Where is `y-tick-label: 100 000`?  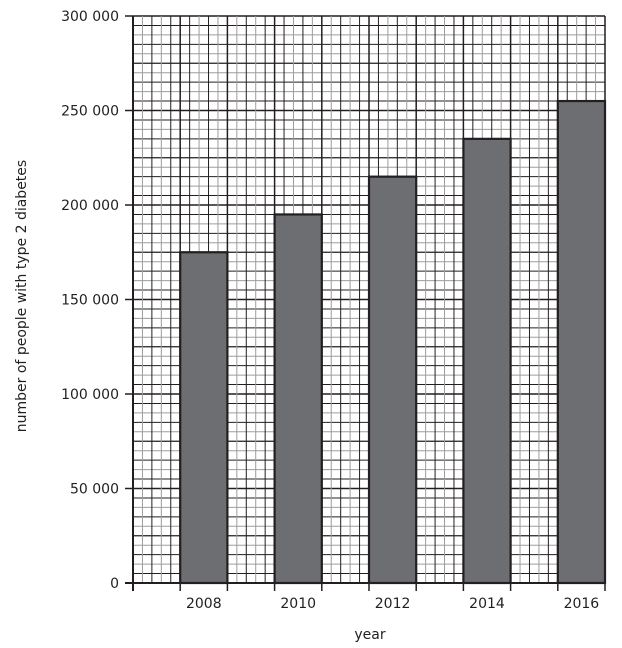 y-tick-label: 100 000 is located at coordinates (90, 395).